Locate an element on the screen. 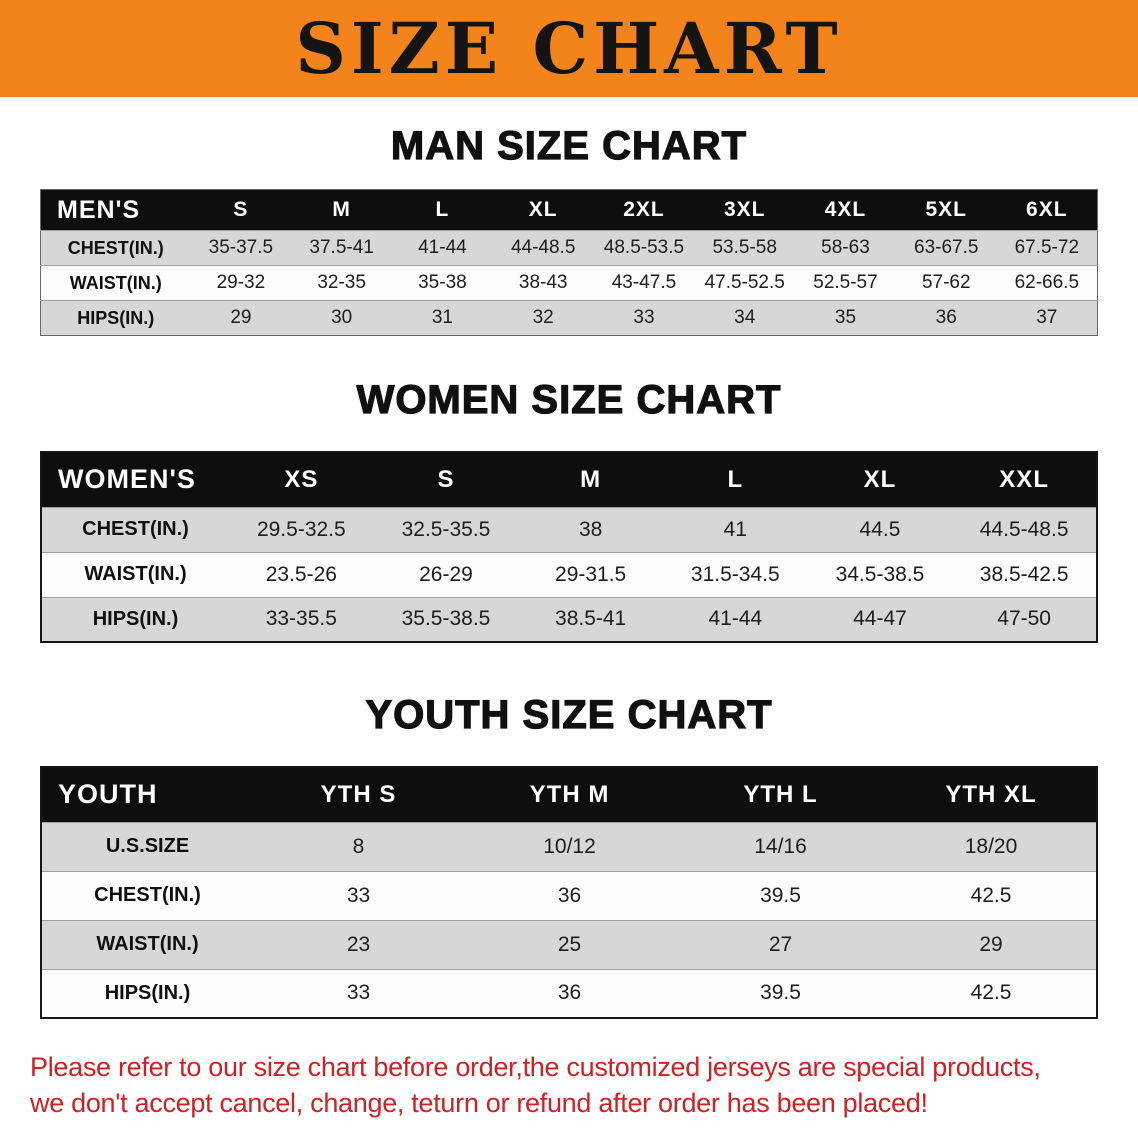 This screenshot has height=1132, width=1138. size-value-cell: 47-50 is located at coordinates (1024, 619).